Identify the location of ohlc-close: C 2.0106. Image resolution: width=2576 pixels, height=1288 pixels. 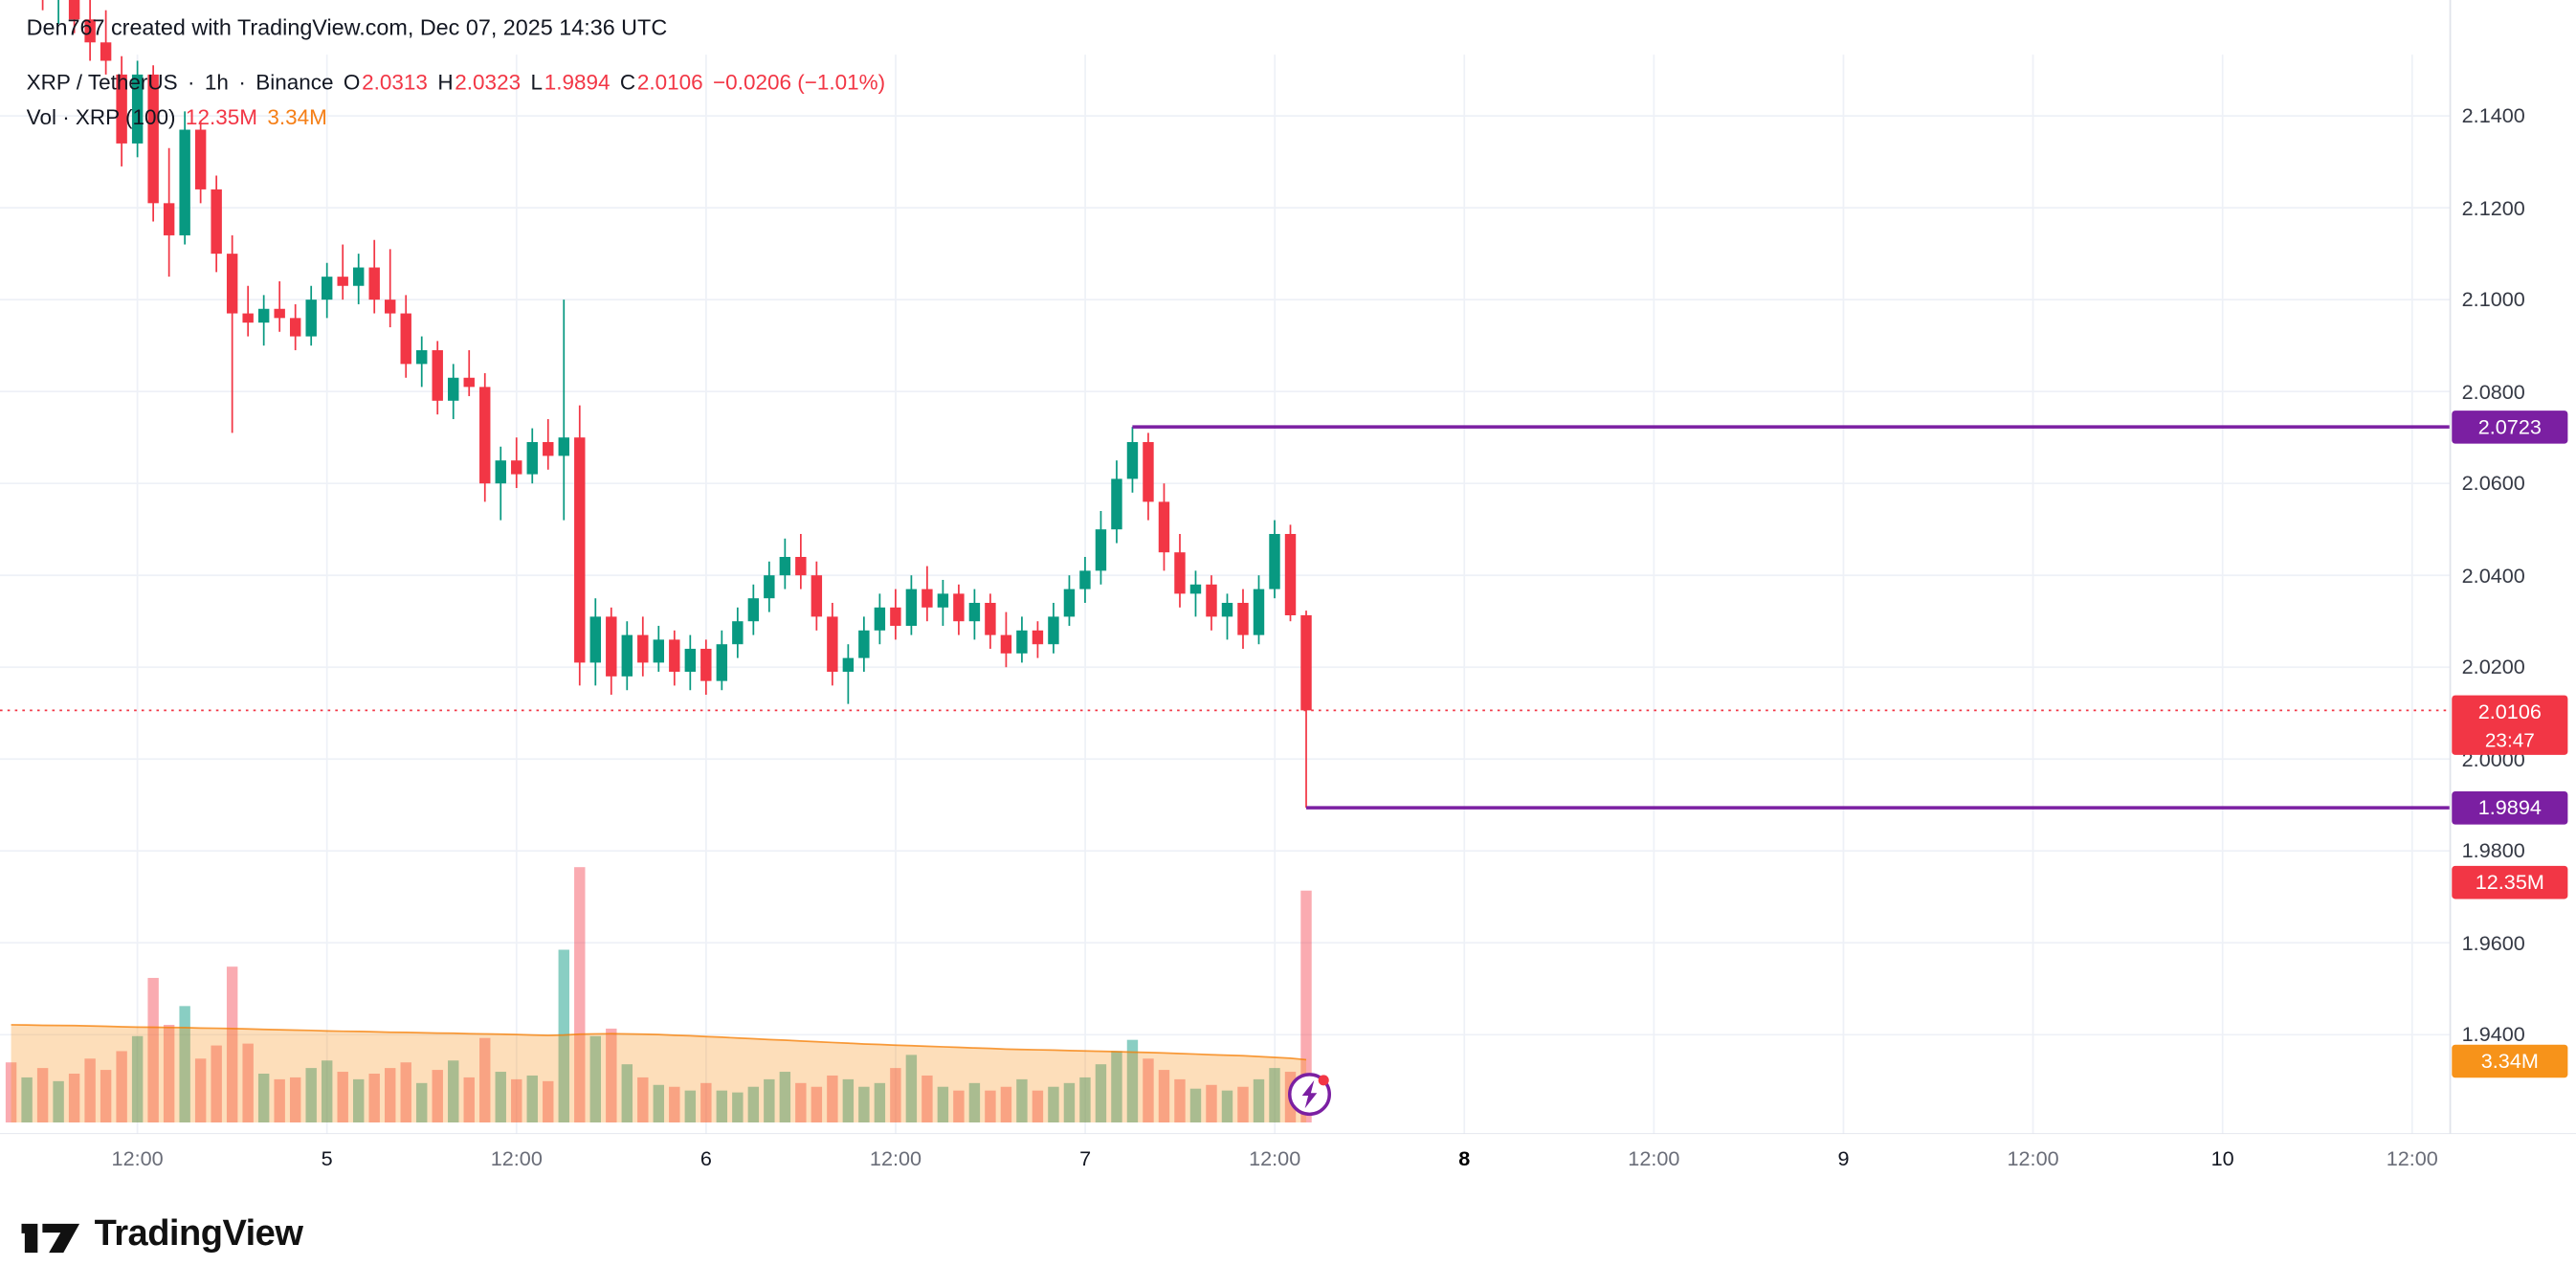
(661, 82).